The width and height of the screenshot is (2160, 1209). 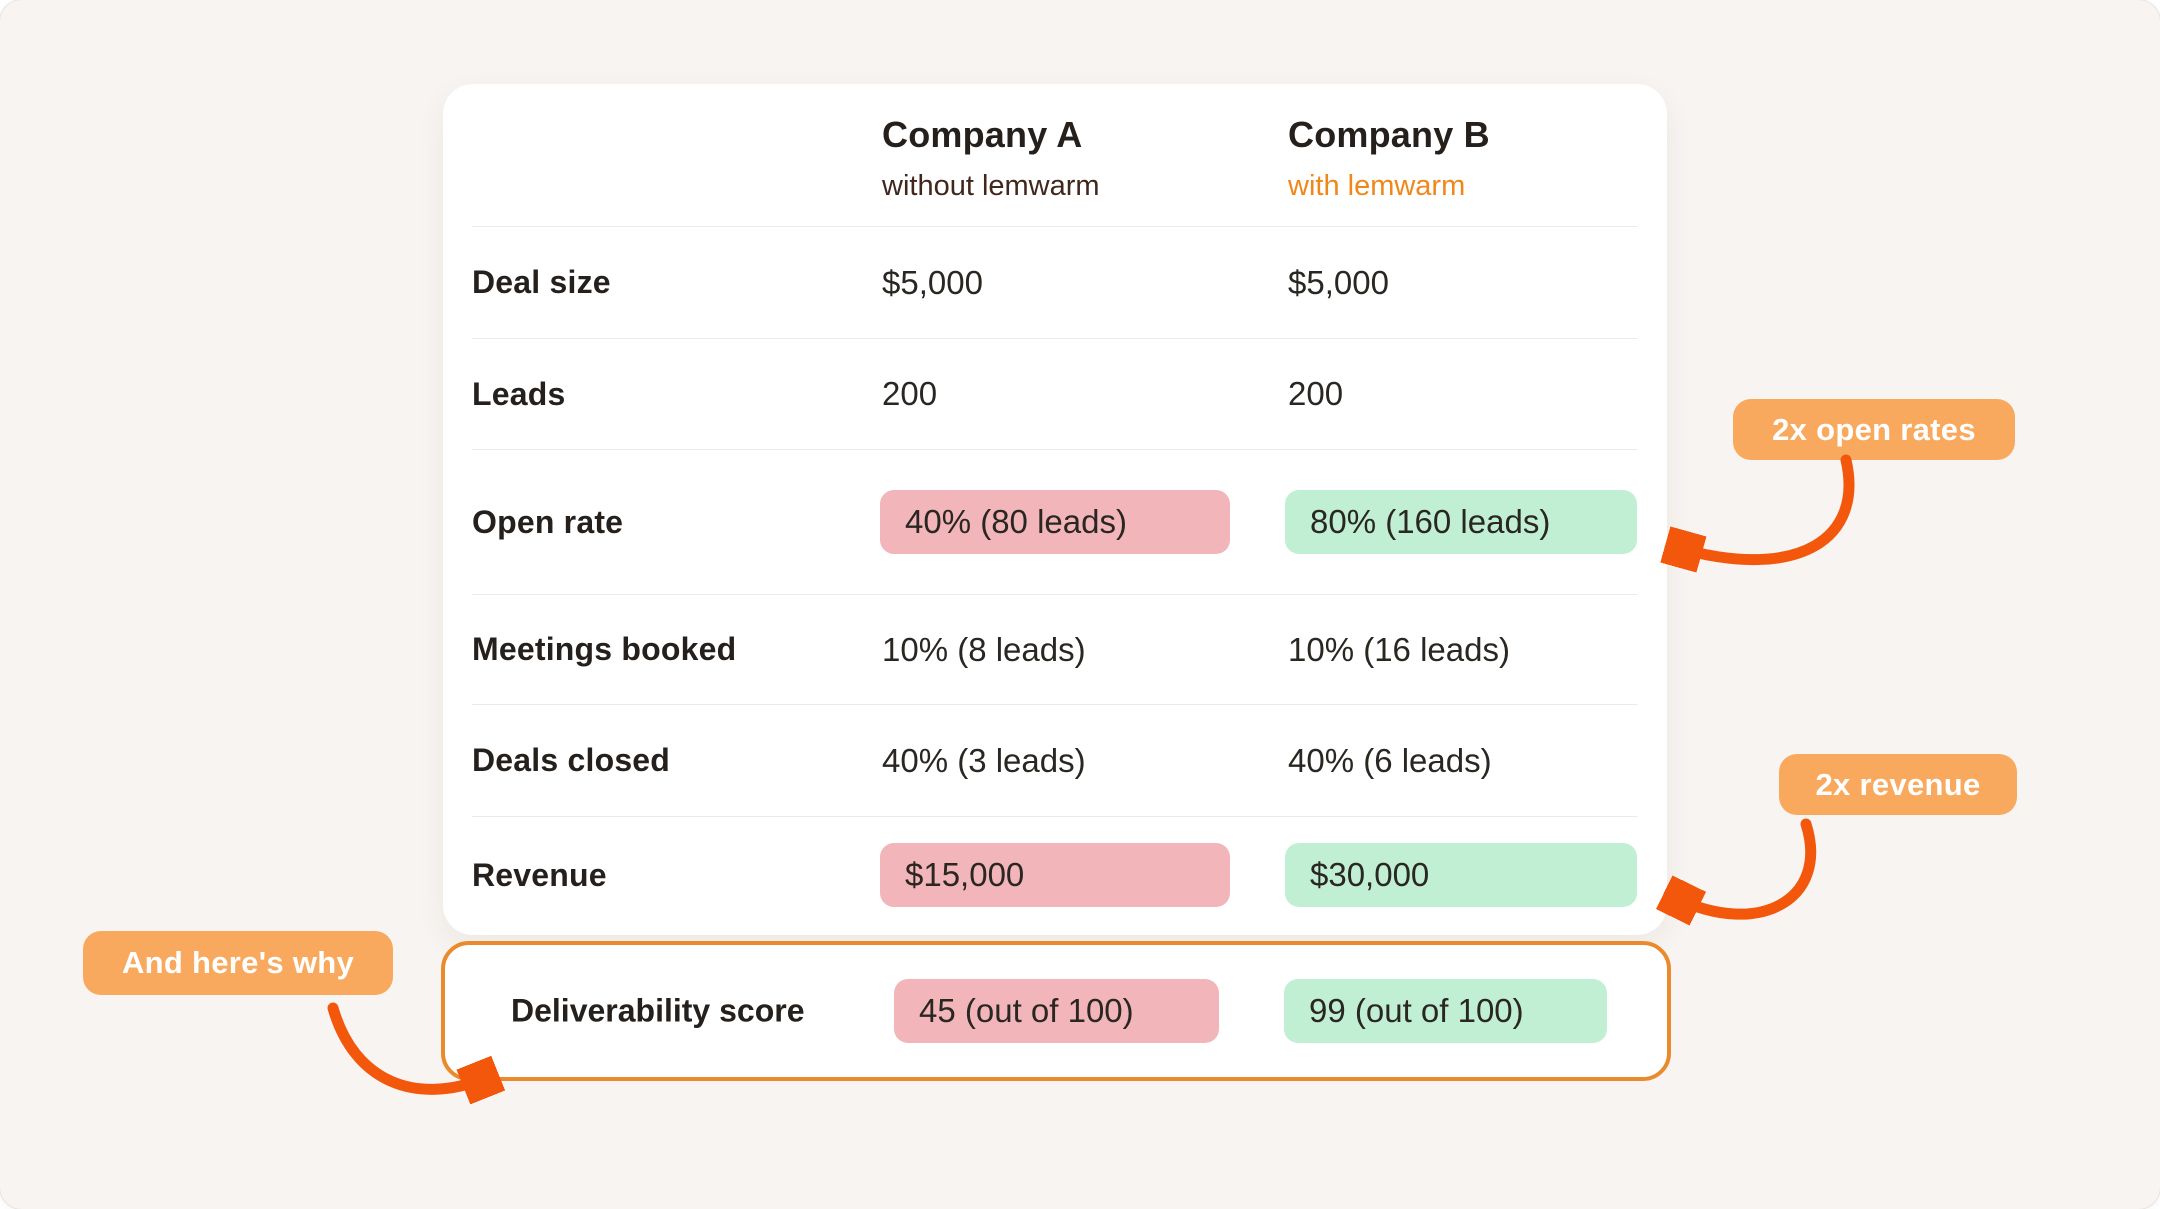 I want to click on row-label: Deal size, so click(x=541, y=282).